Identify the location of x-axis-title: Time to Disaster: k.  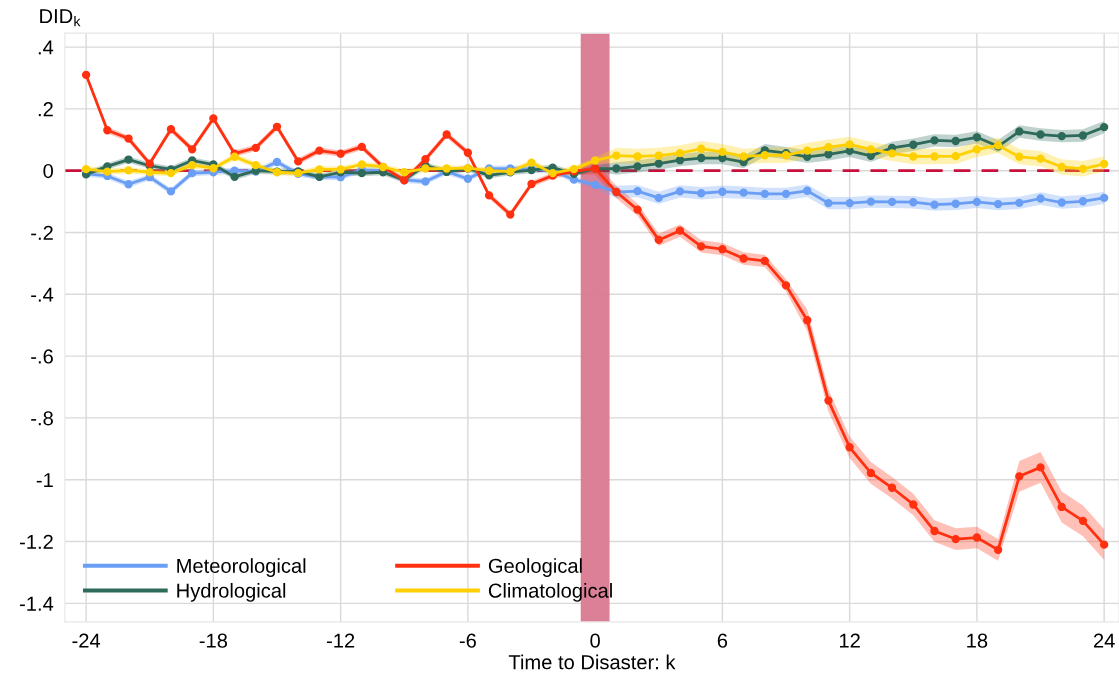
(592, 662).